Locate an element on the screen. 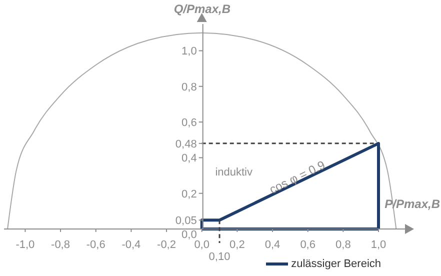  y-tick-label: 0,4 is located at coordinates (189, 158).